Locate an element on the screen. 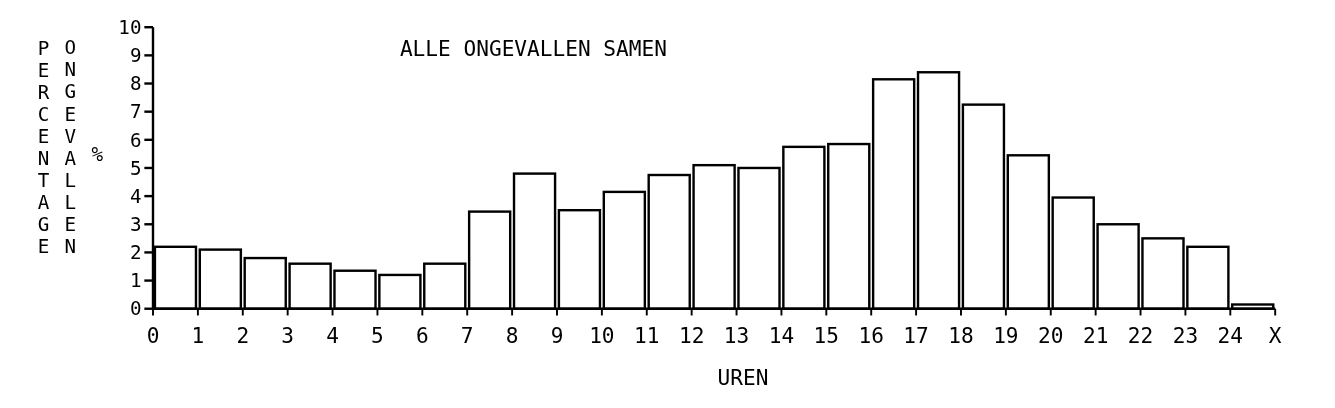 The image size is (1335, 408). x-tick-label: 0 is located at coordinates (153, 336).